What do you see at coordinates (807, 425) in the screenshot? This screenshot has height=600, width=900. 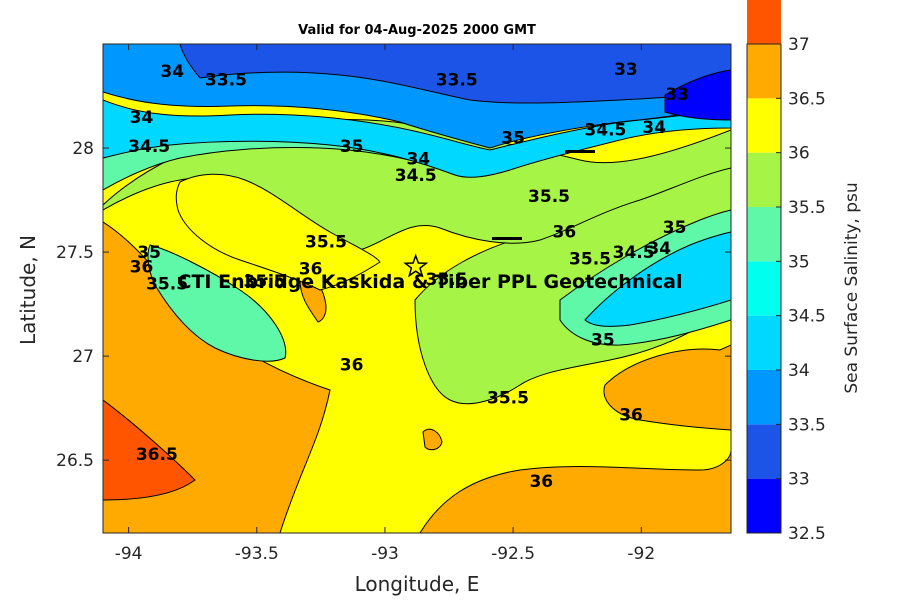 I see `colorbar-tick-label: 33.5` at bounding box center [807, 425].